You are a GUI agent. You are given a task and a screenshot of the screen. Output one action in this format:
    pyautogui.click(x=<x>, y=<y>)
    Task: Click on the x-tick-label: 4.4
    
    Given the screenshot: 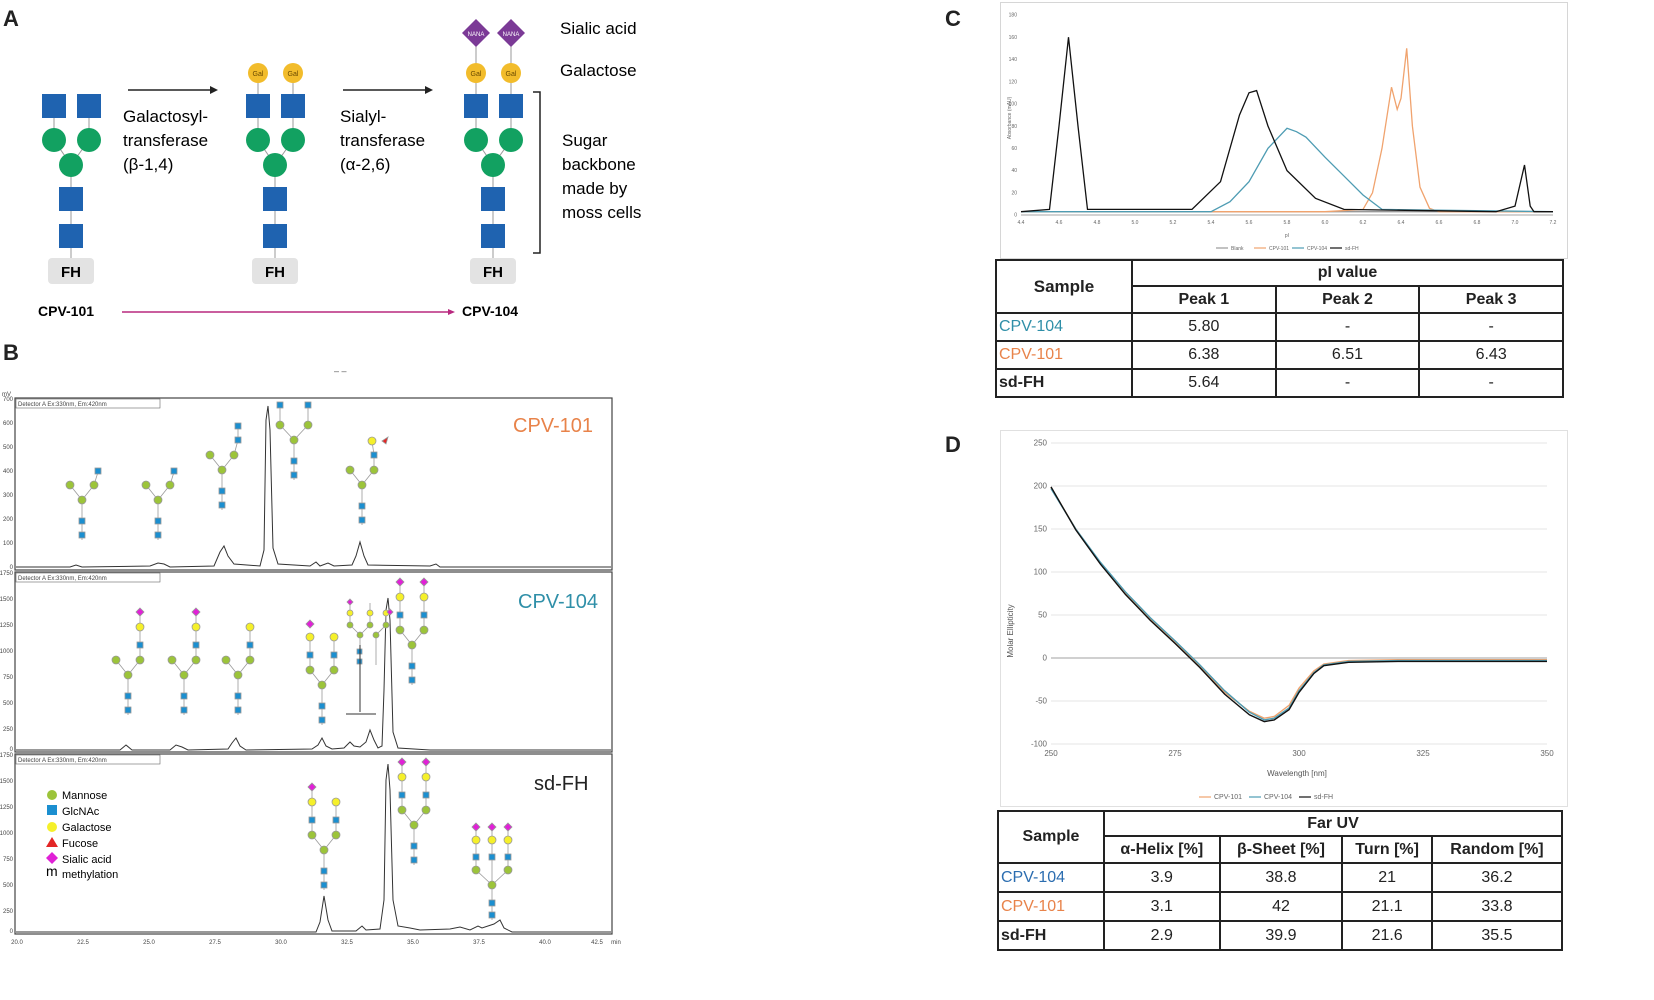 What is the action you would take?
    pyautogui.click(x=1021, y=223)
    